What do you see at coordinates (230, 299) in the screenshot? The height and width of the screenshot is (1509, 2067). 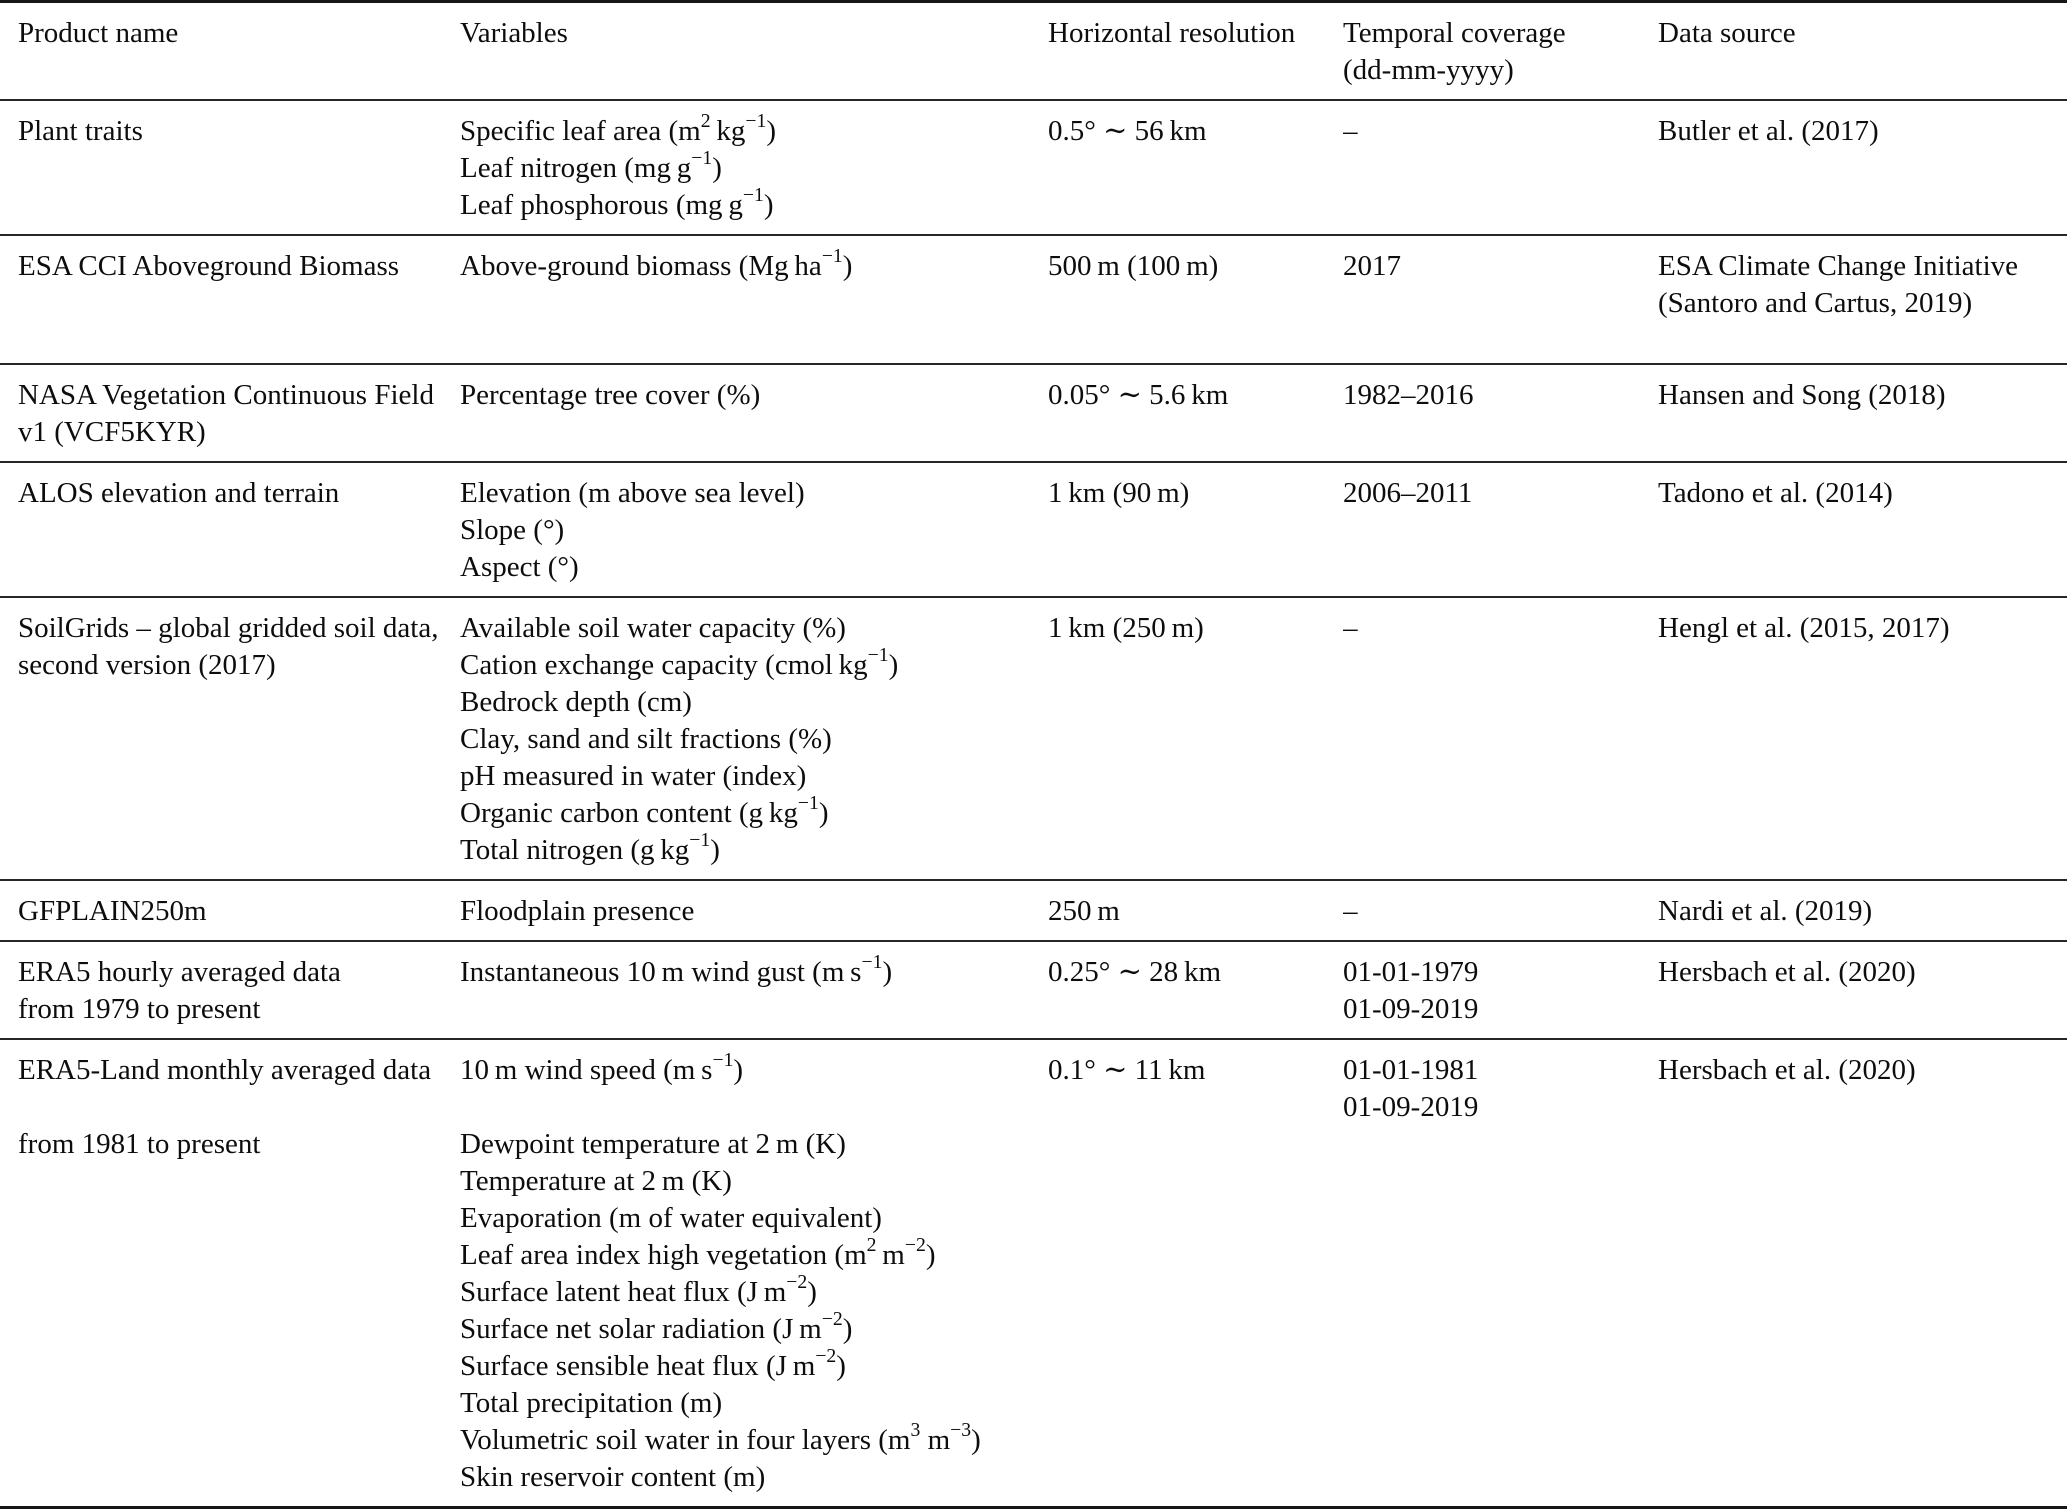 I see `cell-product-name: ESA CCI Aboveground Biomass` at bounding box center [230, 299].